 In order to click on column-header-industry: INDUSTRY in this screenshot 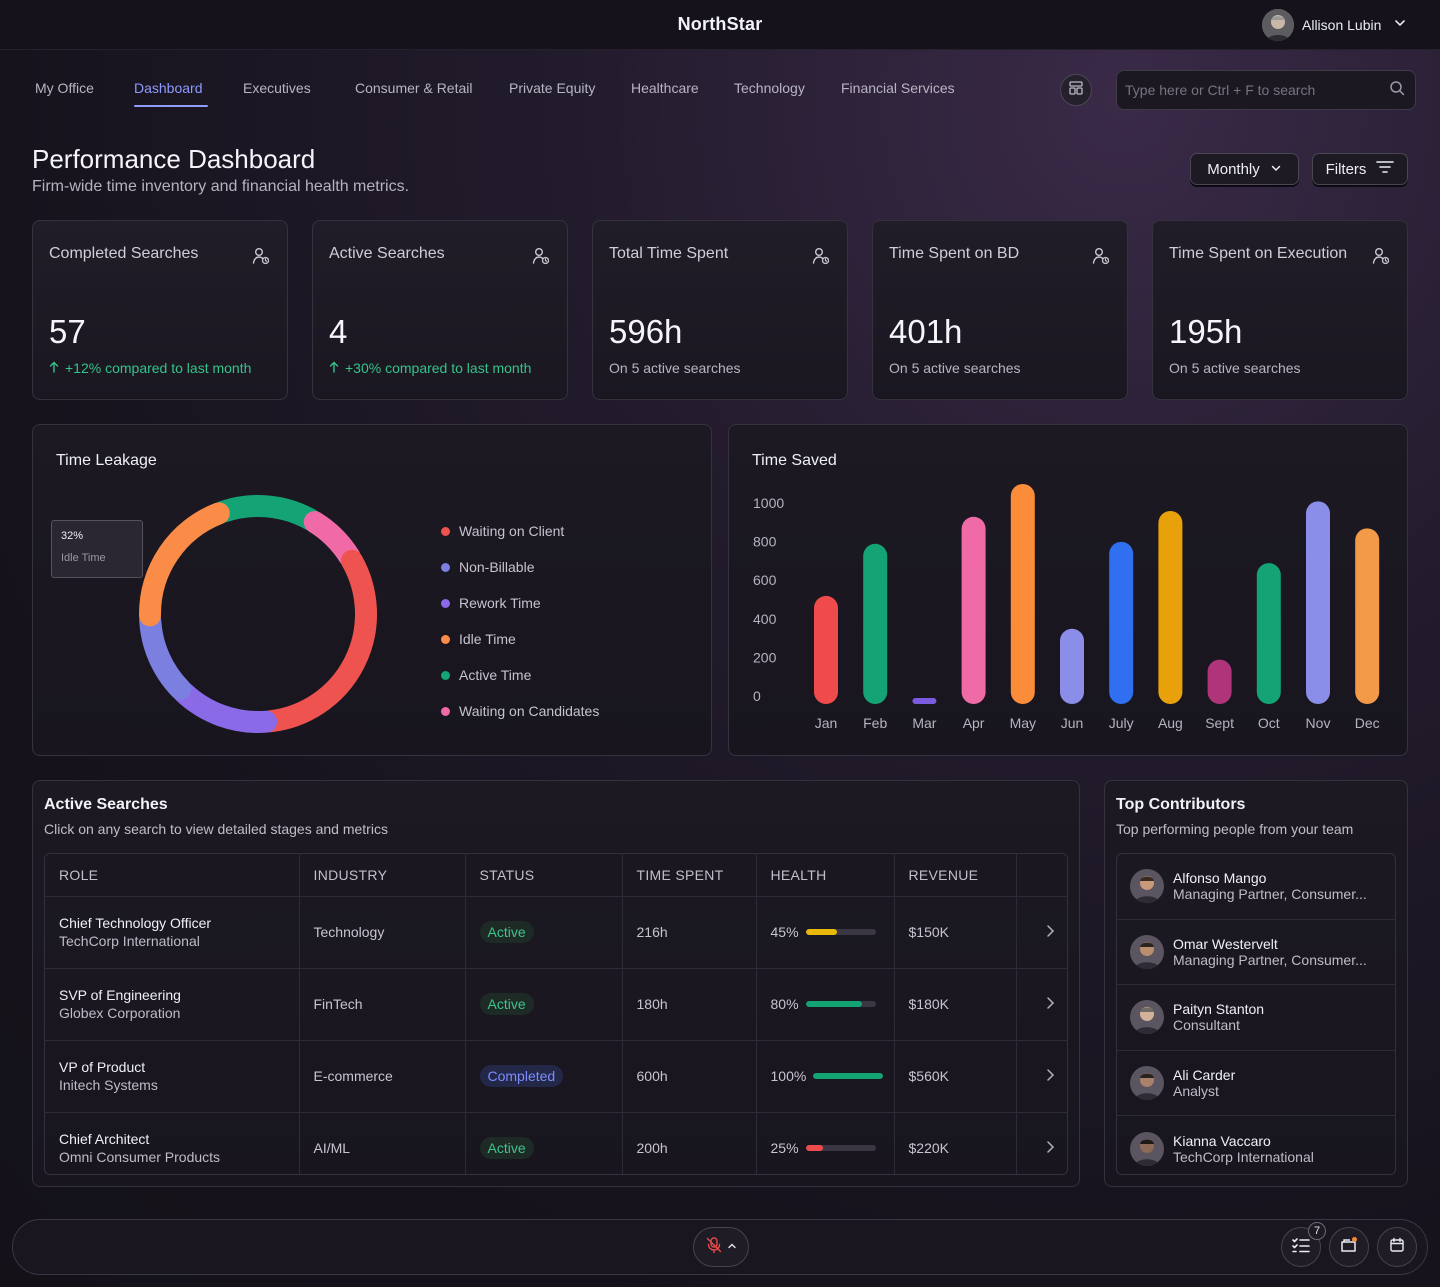, I will do `click(382, 875)`.